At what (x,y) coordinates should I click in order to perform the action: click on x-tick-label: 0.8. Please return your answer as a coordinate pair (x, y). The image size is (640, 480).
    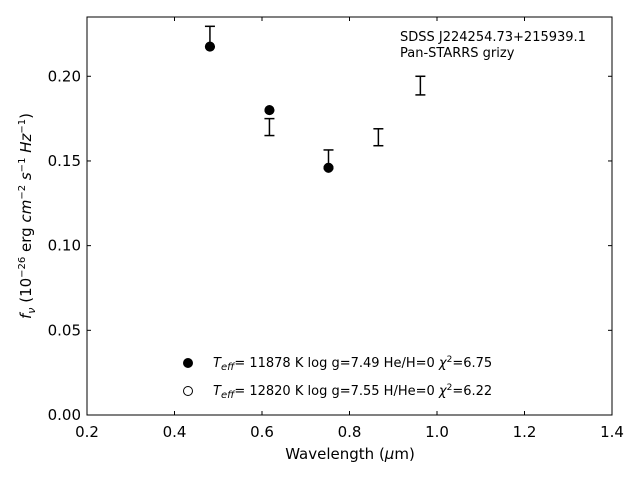
    Looking at the image, I should click on (350, 432).